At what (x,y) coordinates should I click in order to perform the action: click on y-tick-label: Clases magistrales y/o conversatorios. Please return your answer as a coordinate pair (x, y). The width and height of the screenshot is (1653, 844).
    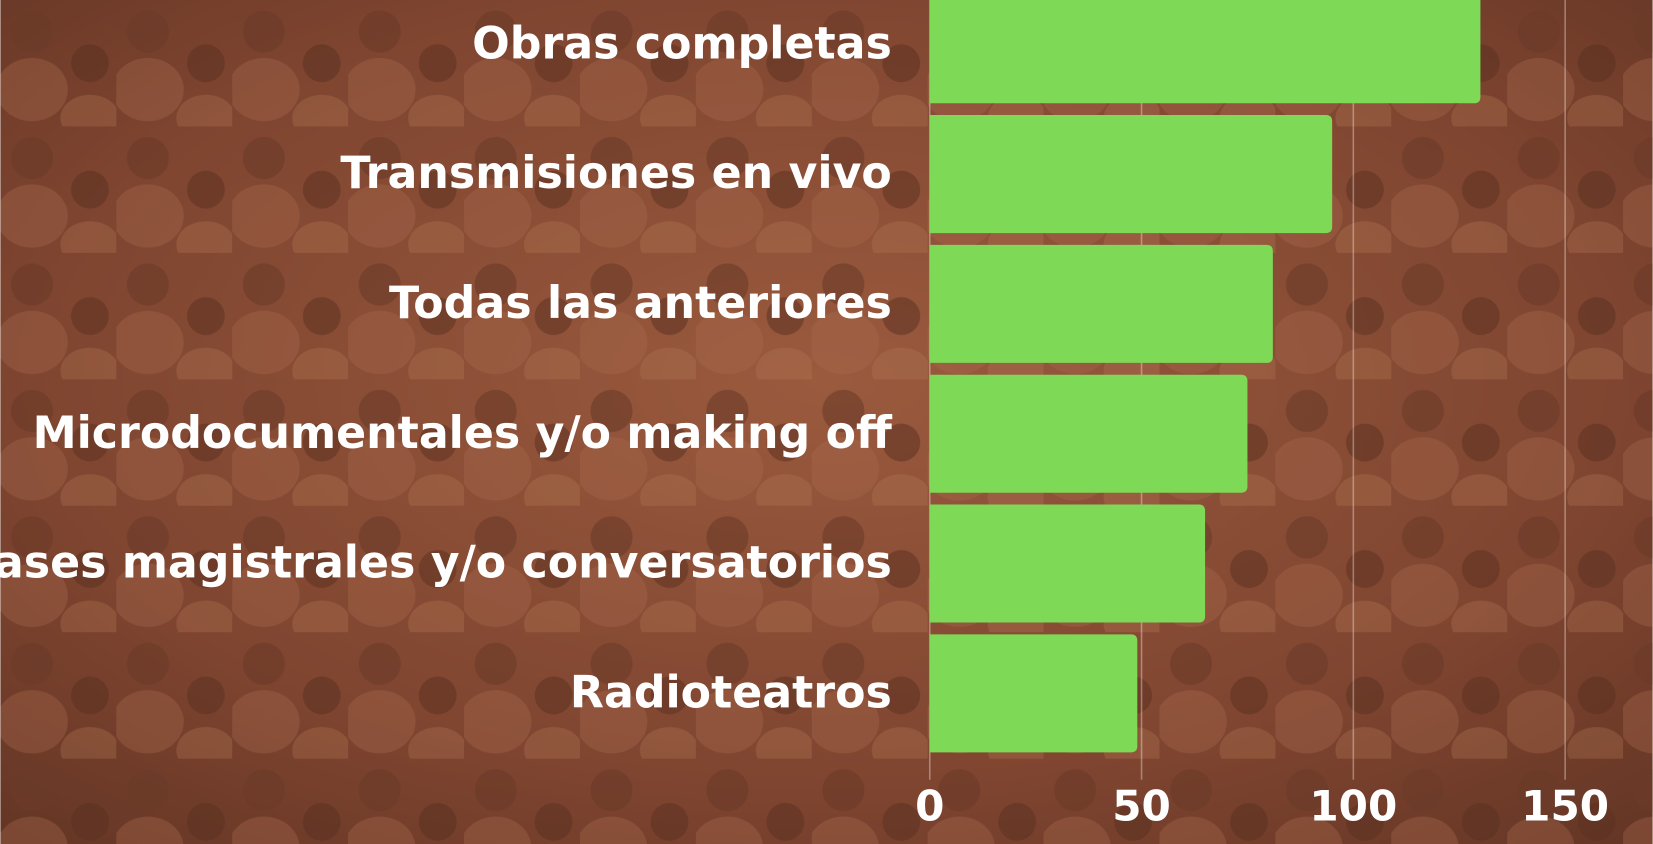
    Looking at the image, I should click on (446, 563).